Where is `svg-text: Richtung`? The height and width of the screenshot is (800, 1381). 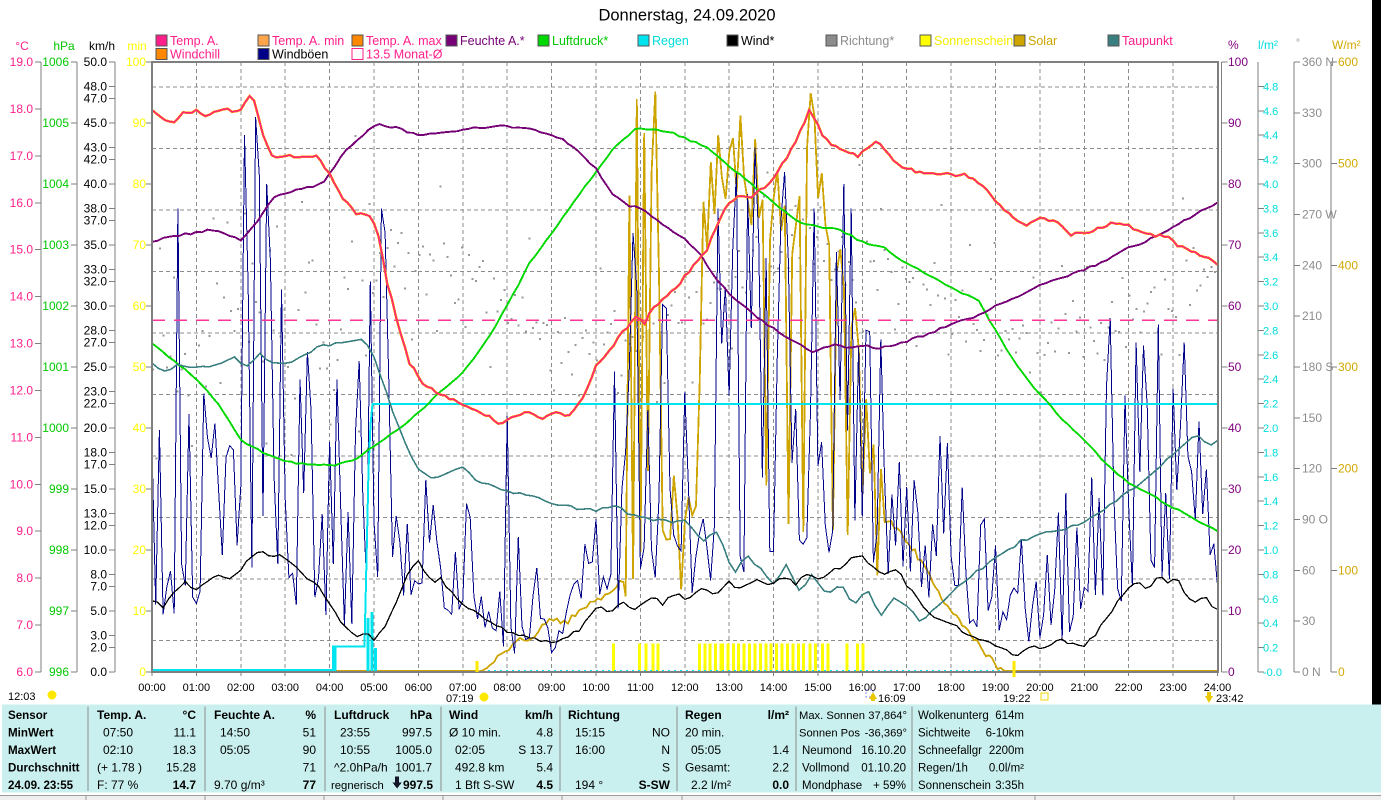 svg-text: Richtung is located at coordinates (594, 715).